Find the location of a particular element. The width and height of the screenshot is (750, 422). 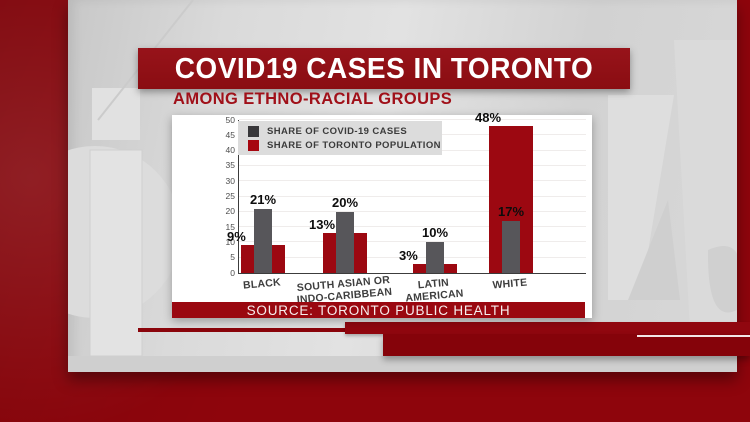

y-axis-tick: 30 is located at coordinates (230, 180).